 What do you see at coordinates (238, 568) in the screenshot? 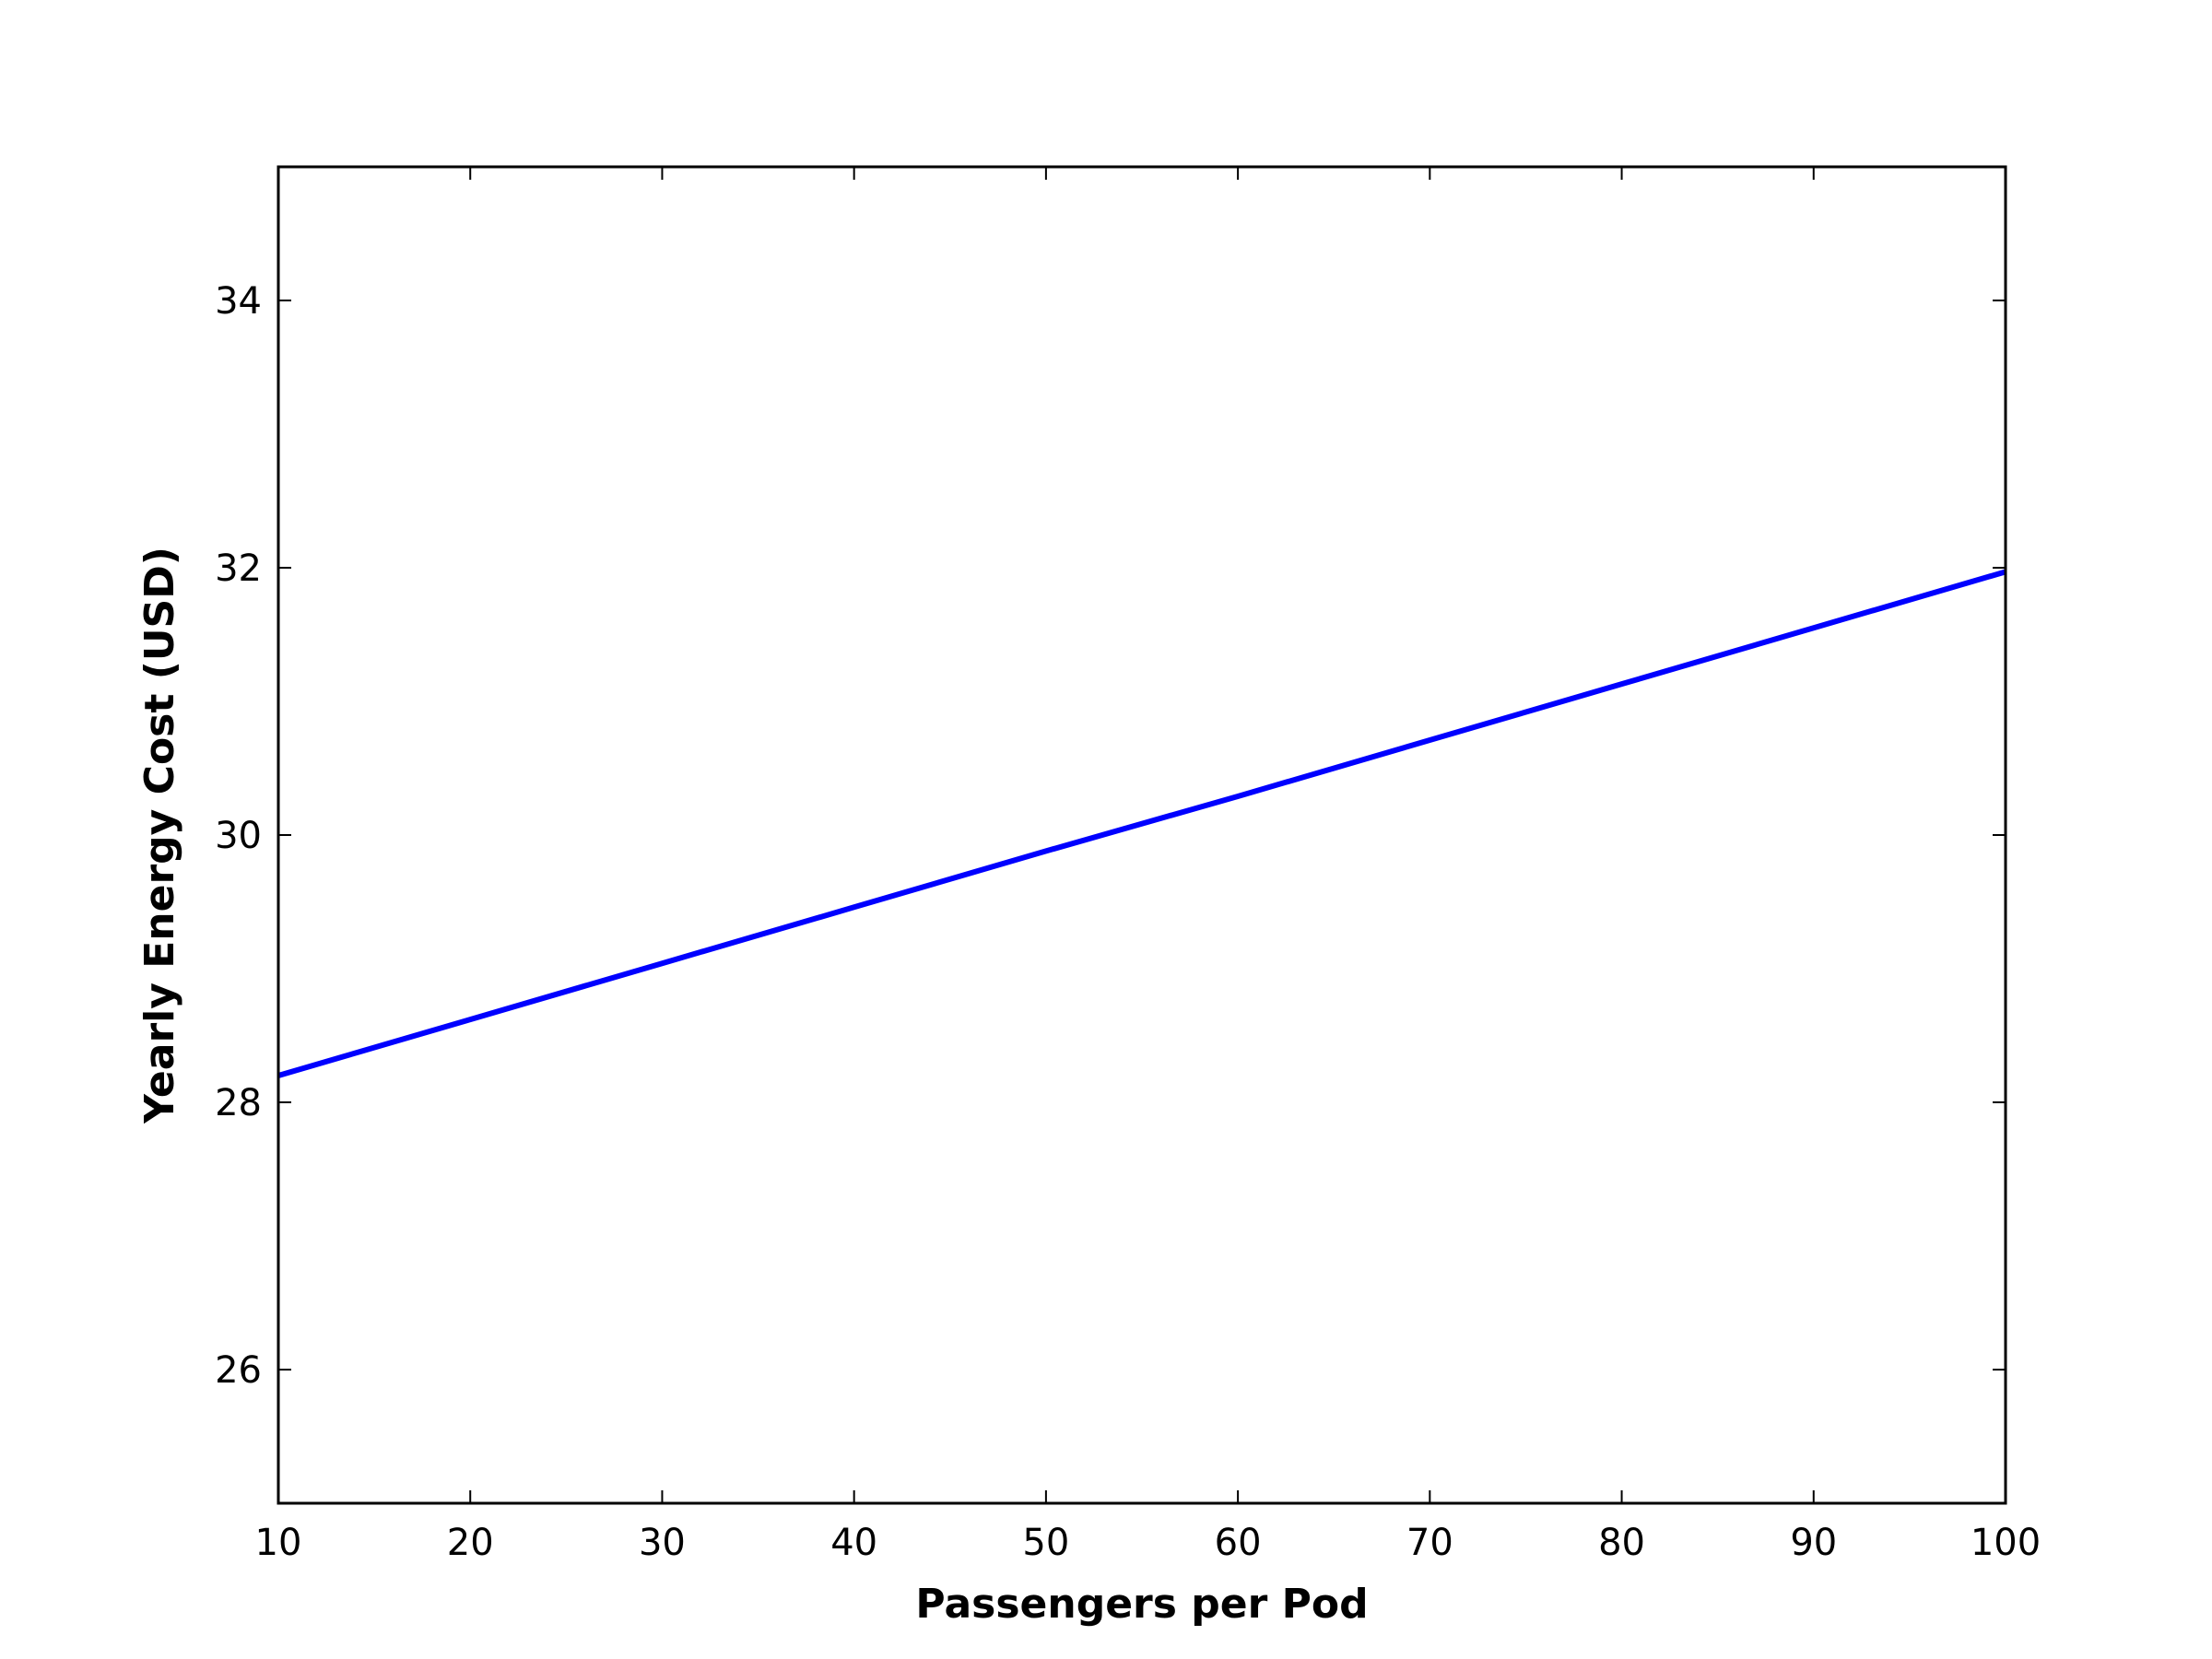
I see `y-tick-label: 32` at bounding box center [238, 568].